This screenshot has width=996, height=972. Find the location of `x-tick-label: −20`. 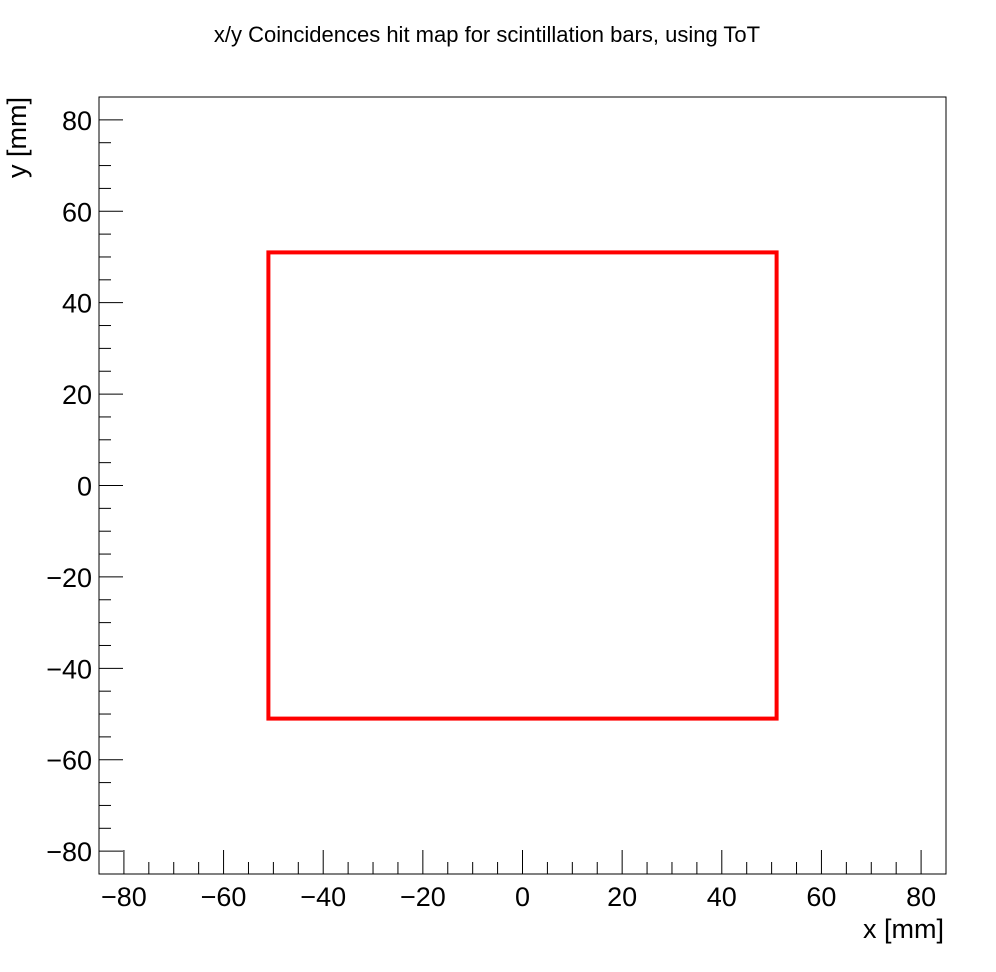

x-tick-label: −20 is located at coordinates (423, 897).